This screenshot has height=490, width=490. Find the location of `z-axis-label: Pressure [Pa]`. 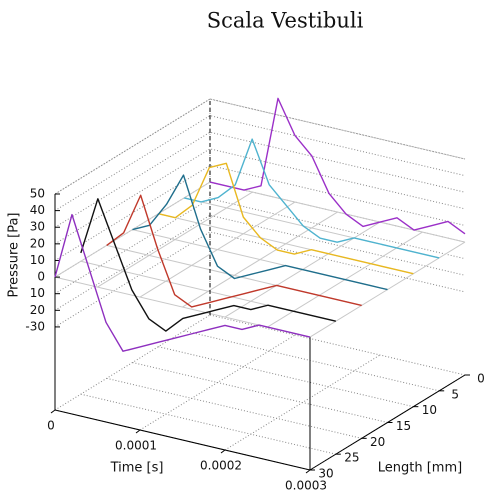

z-axis-label: Pressure [Pa] is located at coordinates (14, 254).